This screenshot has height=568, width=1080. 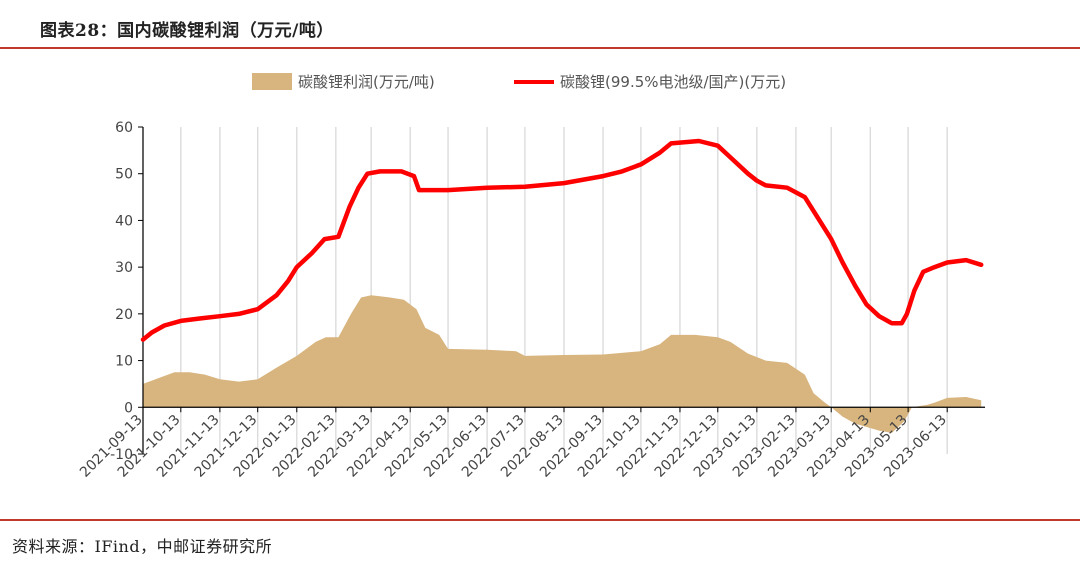 What do you see at coordinates (142, 546) in the screenshot?
I see `source-note: 资料来源：IFind，中邮证券研究所` at bounding box center [142, 546].